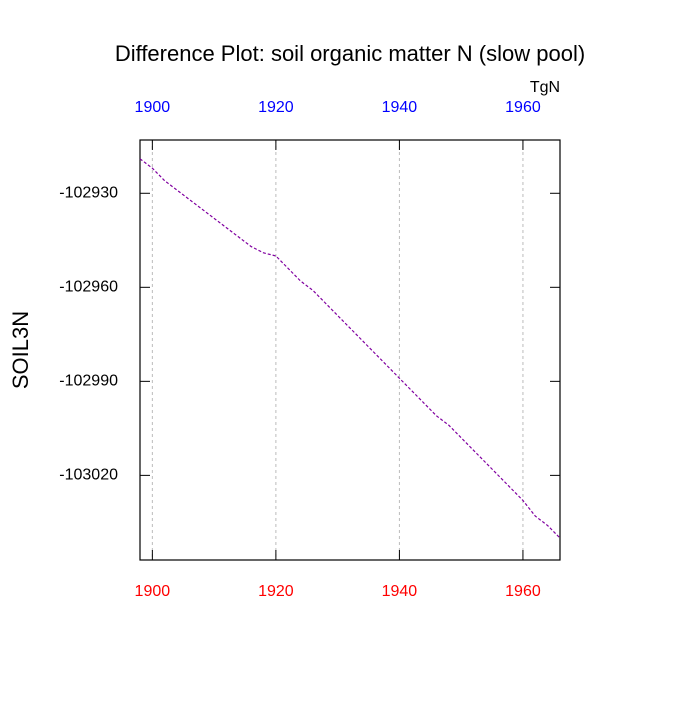 The height and width of the screenshot is (705, 700). What do you see at coordinates (523, 591) in the screenshot?
I see `x-tick-label: 1960` at bounding box center [523, 591].